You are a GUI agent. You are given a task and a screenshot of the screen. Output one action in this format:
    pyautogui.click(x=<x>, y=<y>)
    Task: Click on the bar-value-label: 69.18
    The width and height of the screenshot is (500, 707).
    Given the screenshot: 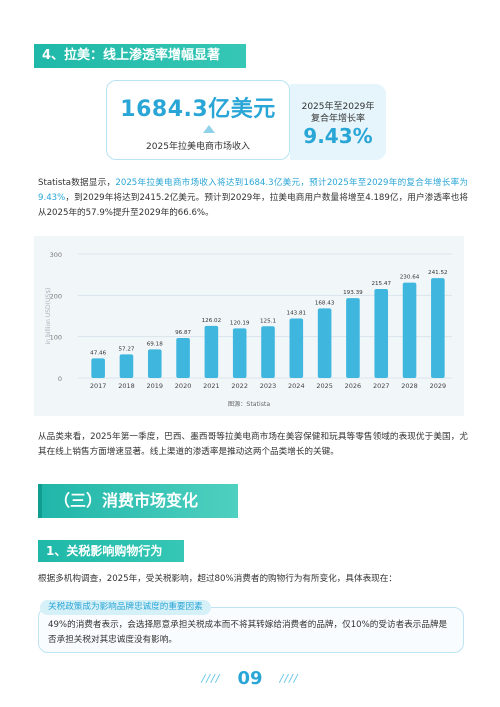 What is the action you would take?
    pyautogui.click(x=155, y=344)
    